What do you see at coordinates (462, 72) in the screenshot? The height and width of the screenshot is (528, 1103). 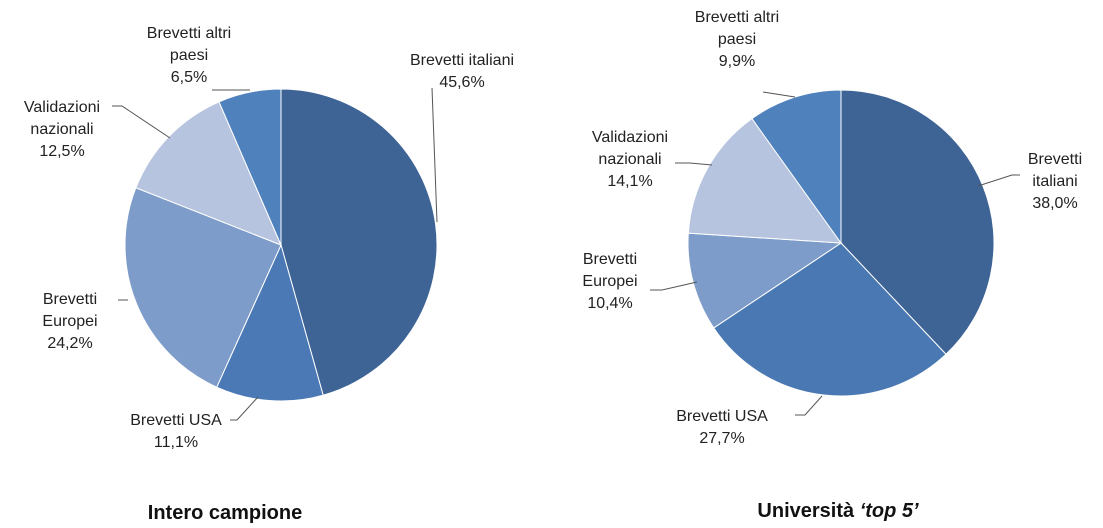 I see `slice-label: Brevetti italiani 45,6%` at bounding box center [462, 72].